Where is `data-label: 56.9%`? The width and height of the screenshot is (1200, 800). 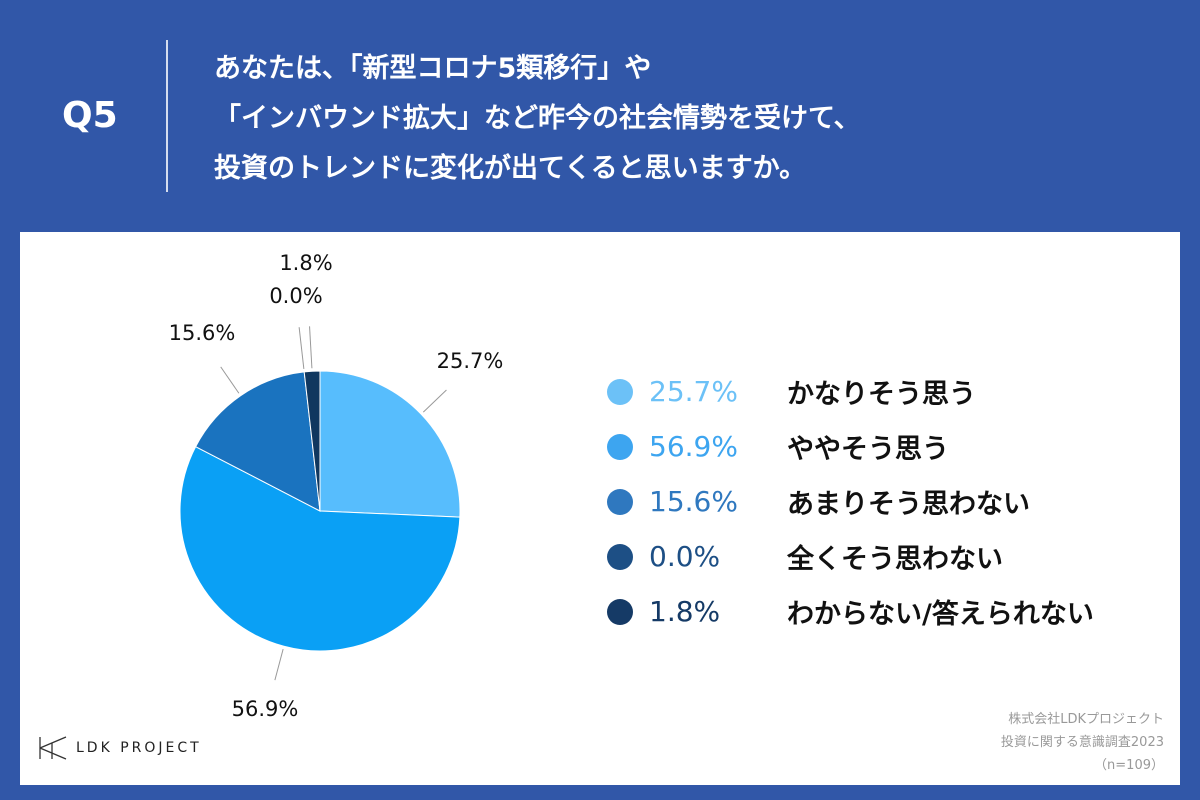 data-label: 56.9% is located at coordinates (265, 709).